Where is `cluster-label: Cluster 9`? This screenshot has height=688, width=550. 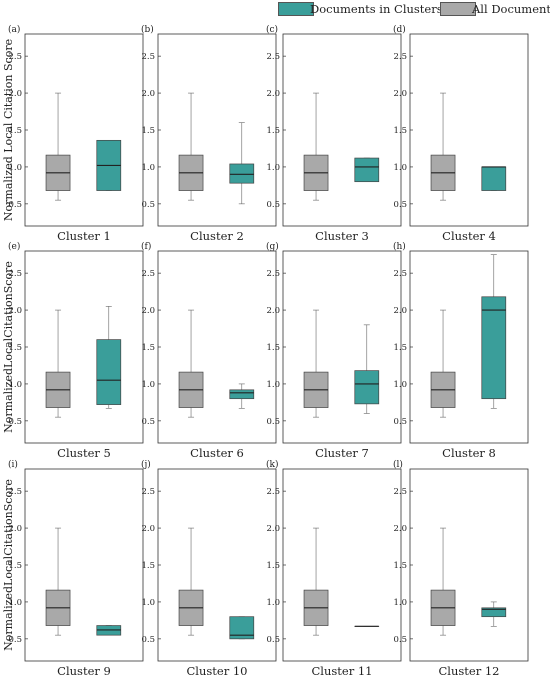
cluster-label: Cluster 9 is located at coordinates (84, 671).